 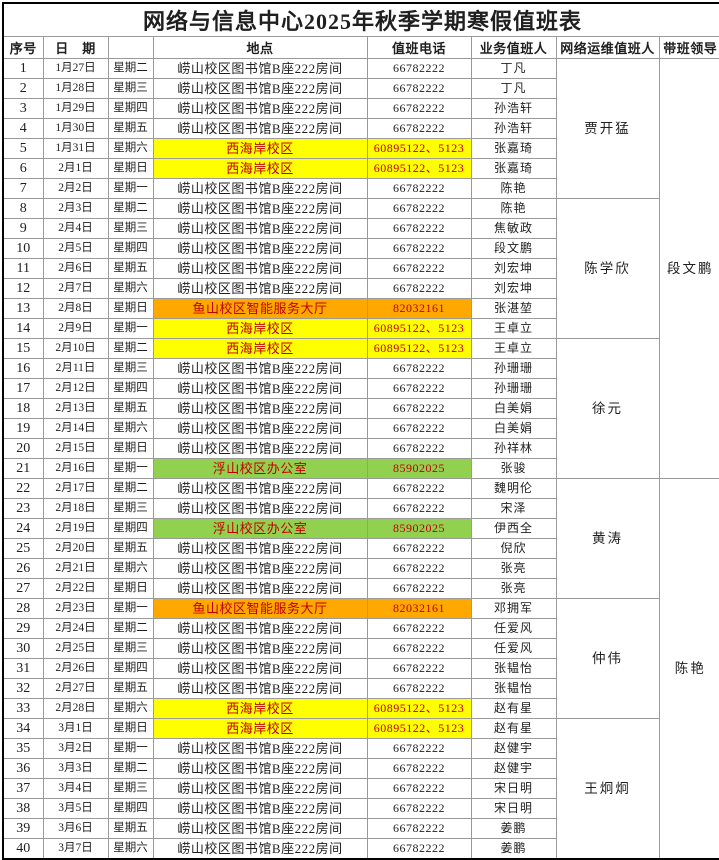 What do you see at coordinates (130, 188) in the screenshot?
I see `weekday-cell: 星期一` at bounding box center [130, 188].